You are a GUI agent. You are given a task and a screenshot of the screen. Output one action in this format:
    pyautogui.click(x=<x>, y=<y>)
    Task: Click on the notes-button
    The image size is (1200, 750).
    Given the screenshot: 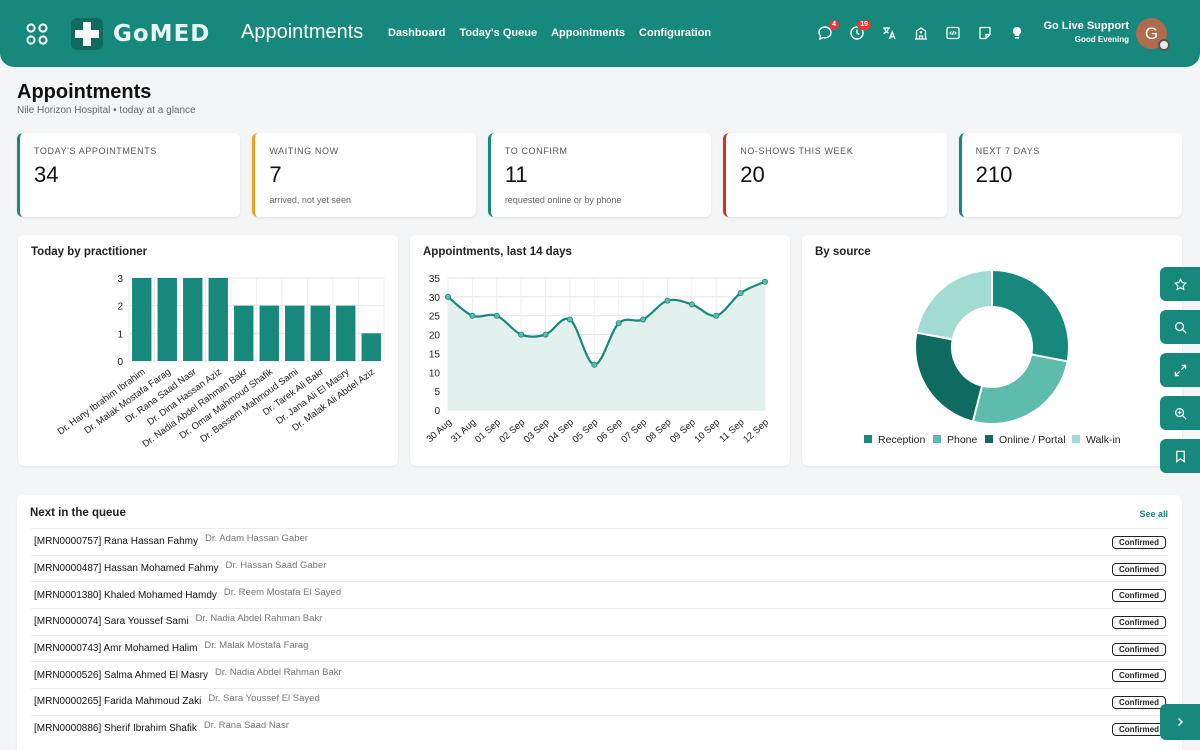 What is the action you would take?
    pyautogui.click(x=985, y=33)
    